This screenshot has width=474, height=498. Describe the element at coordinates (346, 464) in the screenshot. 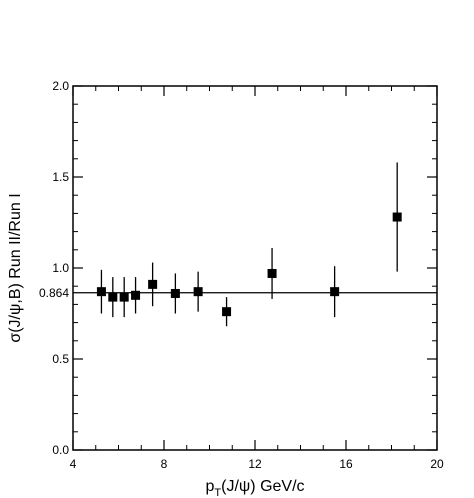

I see `x-tick-label: 16` at that location.